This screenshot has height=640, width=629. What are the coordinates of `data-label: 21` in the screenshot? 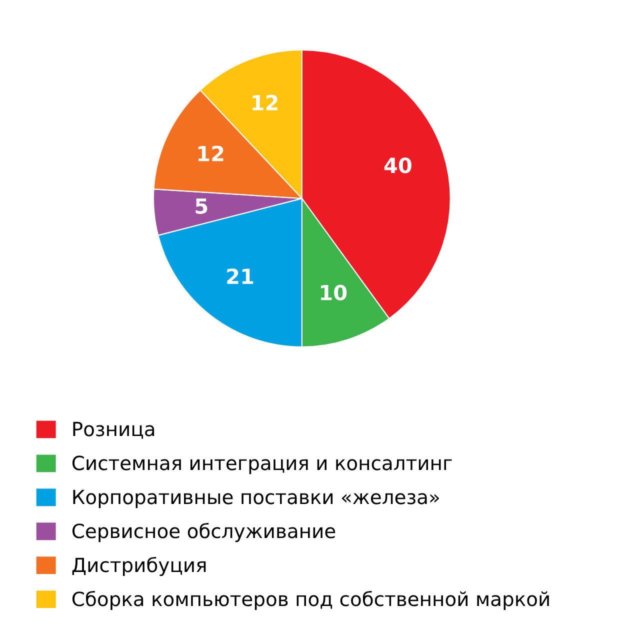 It's located at (240, 276).